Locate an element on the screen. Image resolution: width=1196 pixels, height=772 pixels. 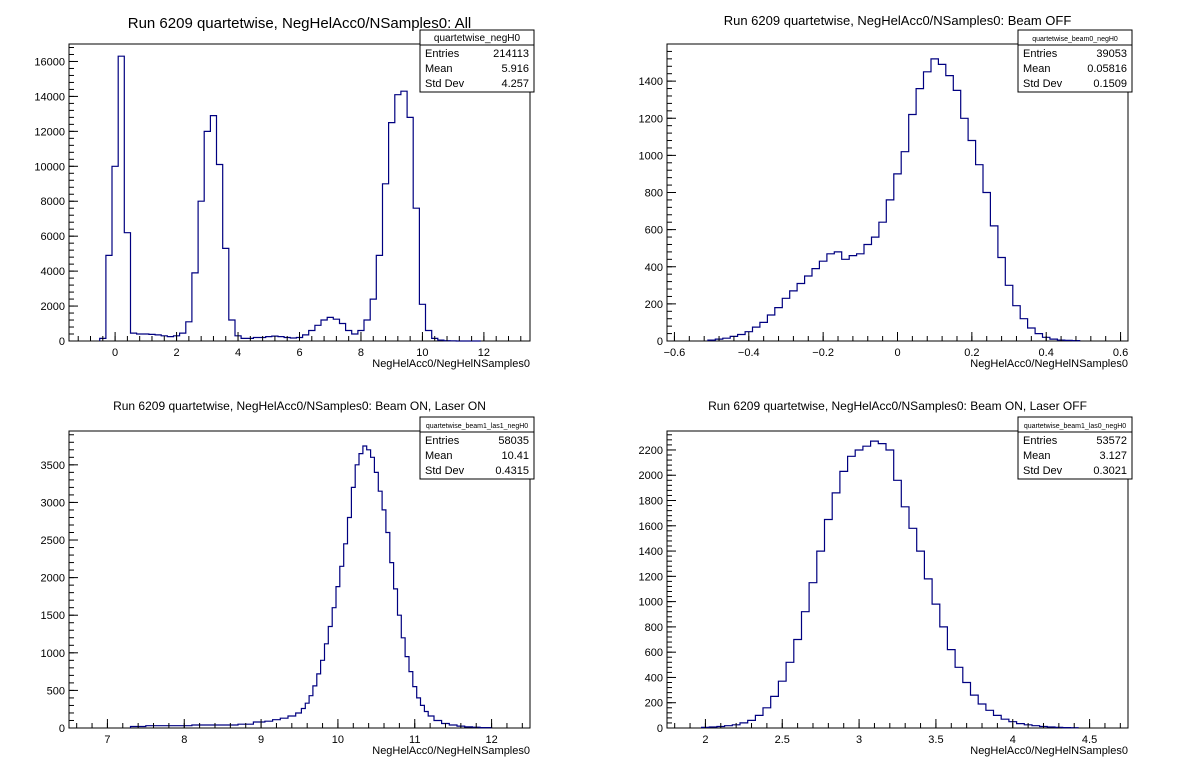
stats-value: 58035 is located at coordinates (513, 441).